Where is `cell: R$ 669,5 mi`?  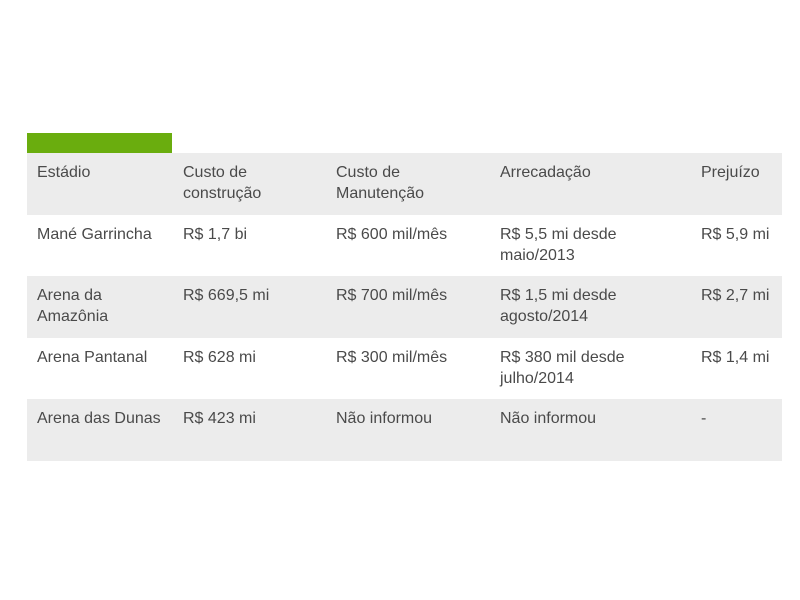 cell: R$ 669,5 mi is located at coordinates (226, 295).